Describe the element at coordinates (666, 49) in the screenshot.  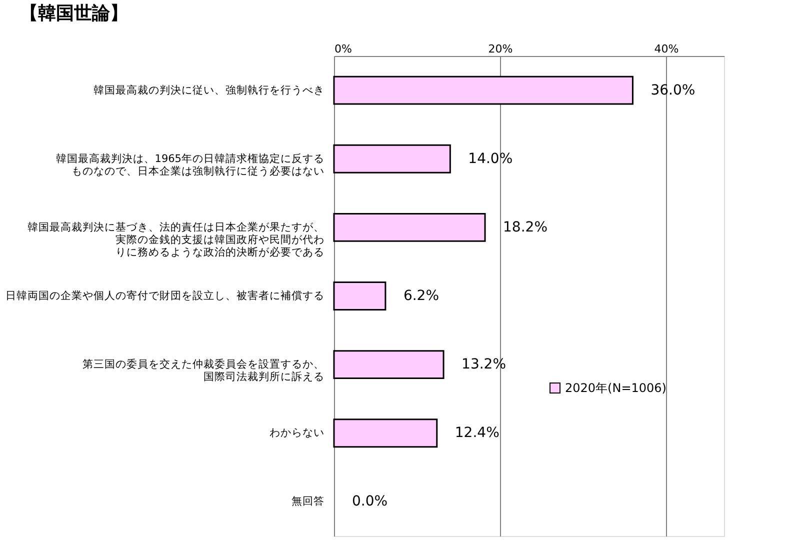
I see `x-tick-label: 40%` at that location.